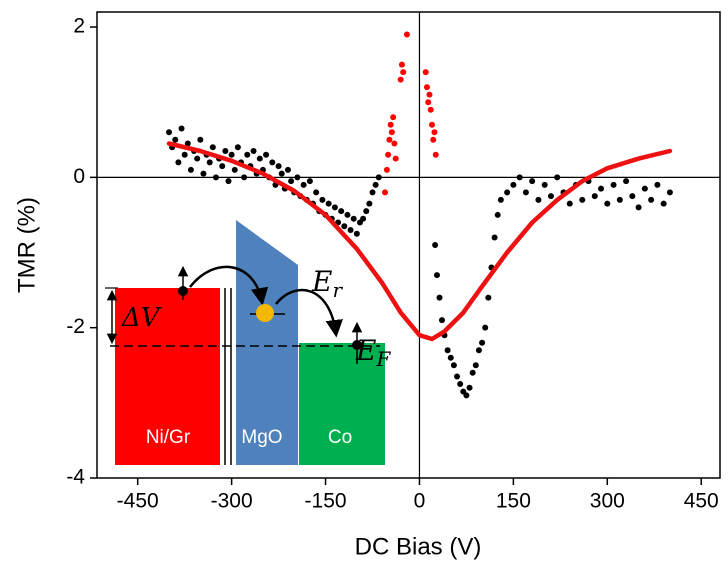  What do you see at coordinates (75, 477) in the screenshot?
I see `y-tick-label: -4` at bounding box center [75, 477].